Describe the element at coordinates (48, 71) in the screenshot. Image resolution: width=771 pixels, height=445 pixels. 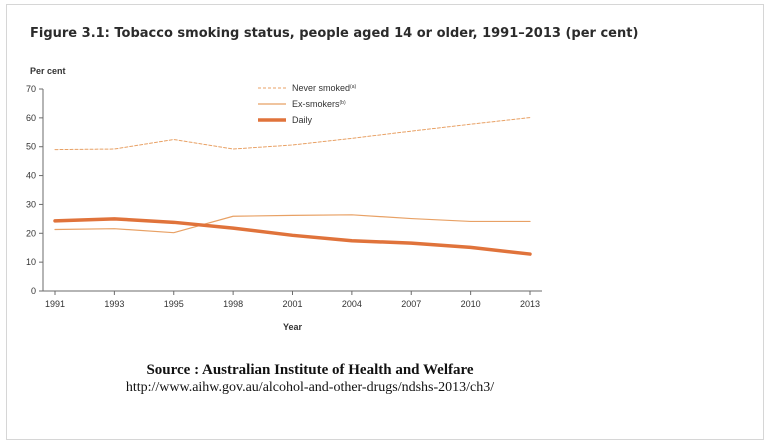
I see `y-axis-label: Per cent` at that location.